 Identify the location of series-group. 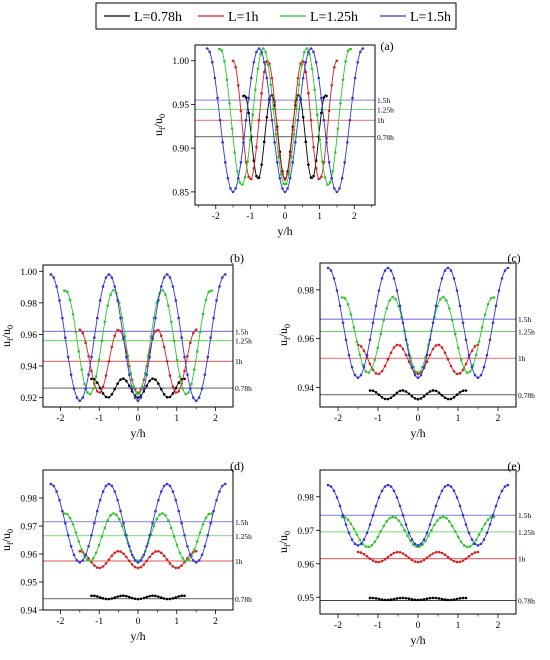
(138, 541).